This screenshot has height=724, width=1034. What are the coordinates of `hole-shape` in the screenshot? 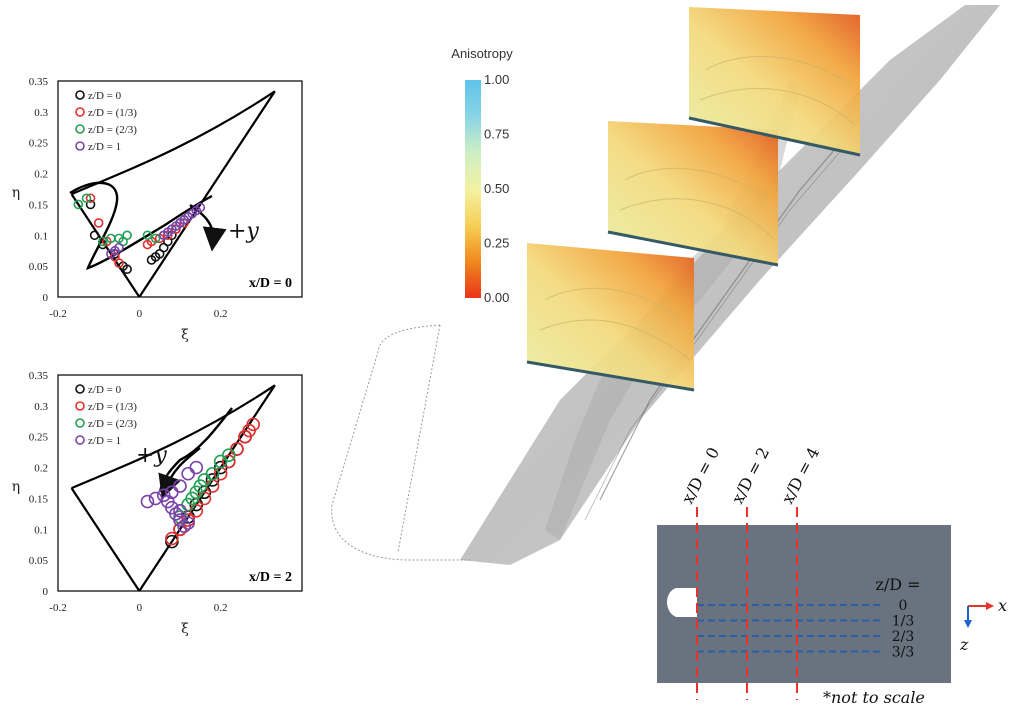 It's located at (682, 602).